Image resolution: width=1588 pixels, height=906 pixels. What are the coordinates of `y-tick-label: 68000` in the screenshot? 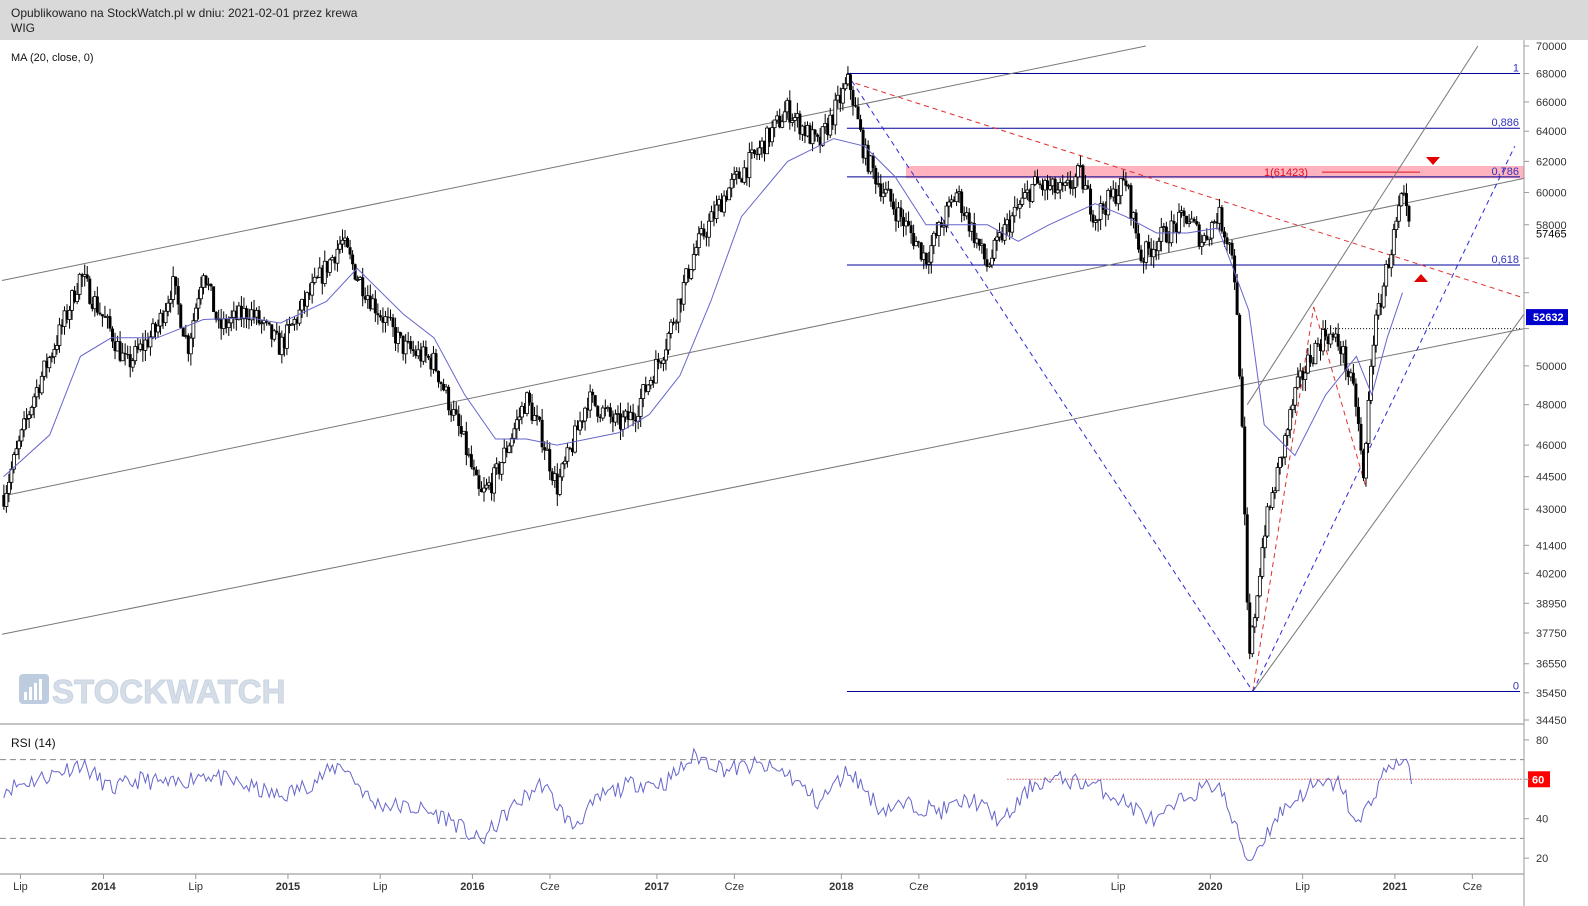 It's located at (1551, 75).